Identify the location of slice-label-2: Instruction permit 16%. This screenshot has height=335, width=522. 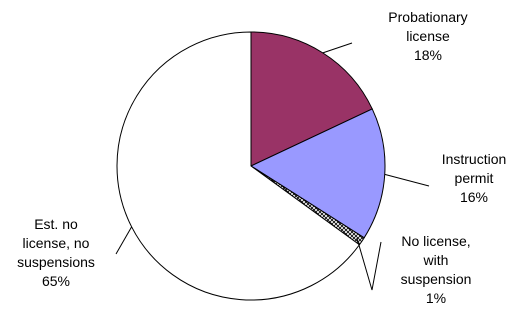
(474, 178).